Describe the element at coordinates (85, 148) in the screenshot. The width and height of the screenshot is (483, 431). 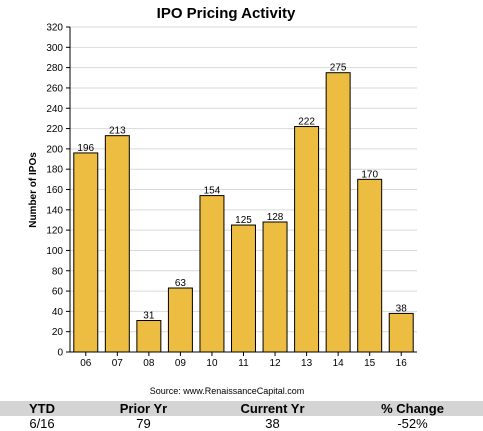
I see `bar-value-label: 196` at that location.